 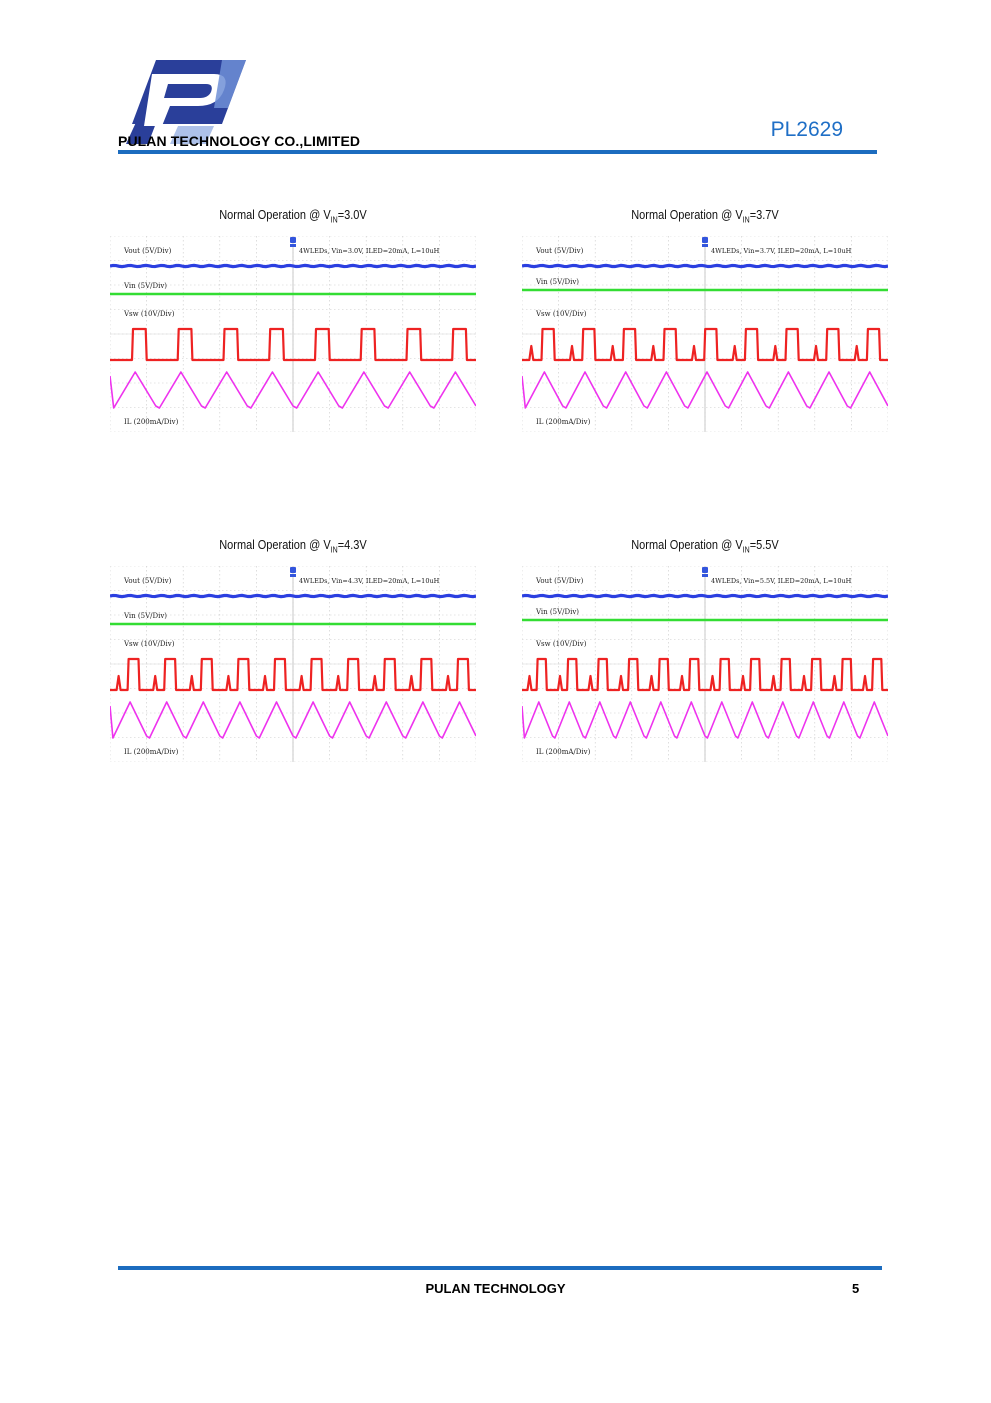 I want to click on company-name: PULAN TECHNOLOGY CO.,LIMITED, so click(x=239, y=141).